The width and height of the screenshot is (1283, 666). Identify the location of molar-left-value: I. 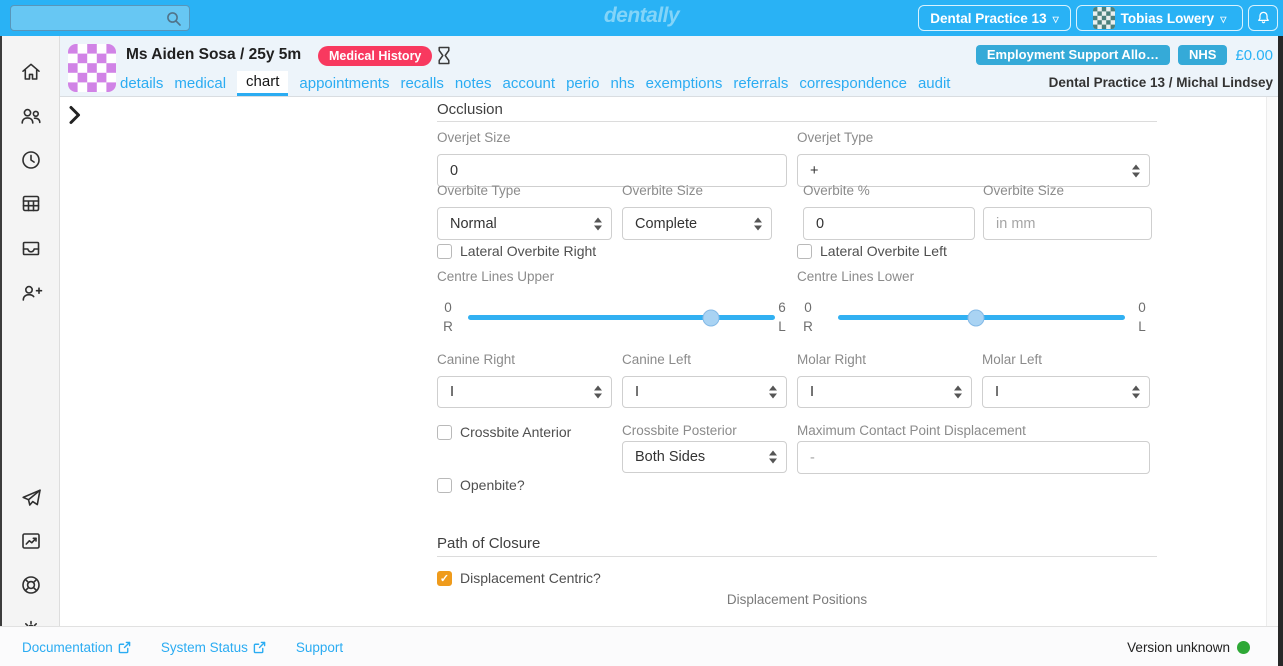
(997, 392).